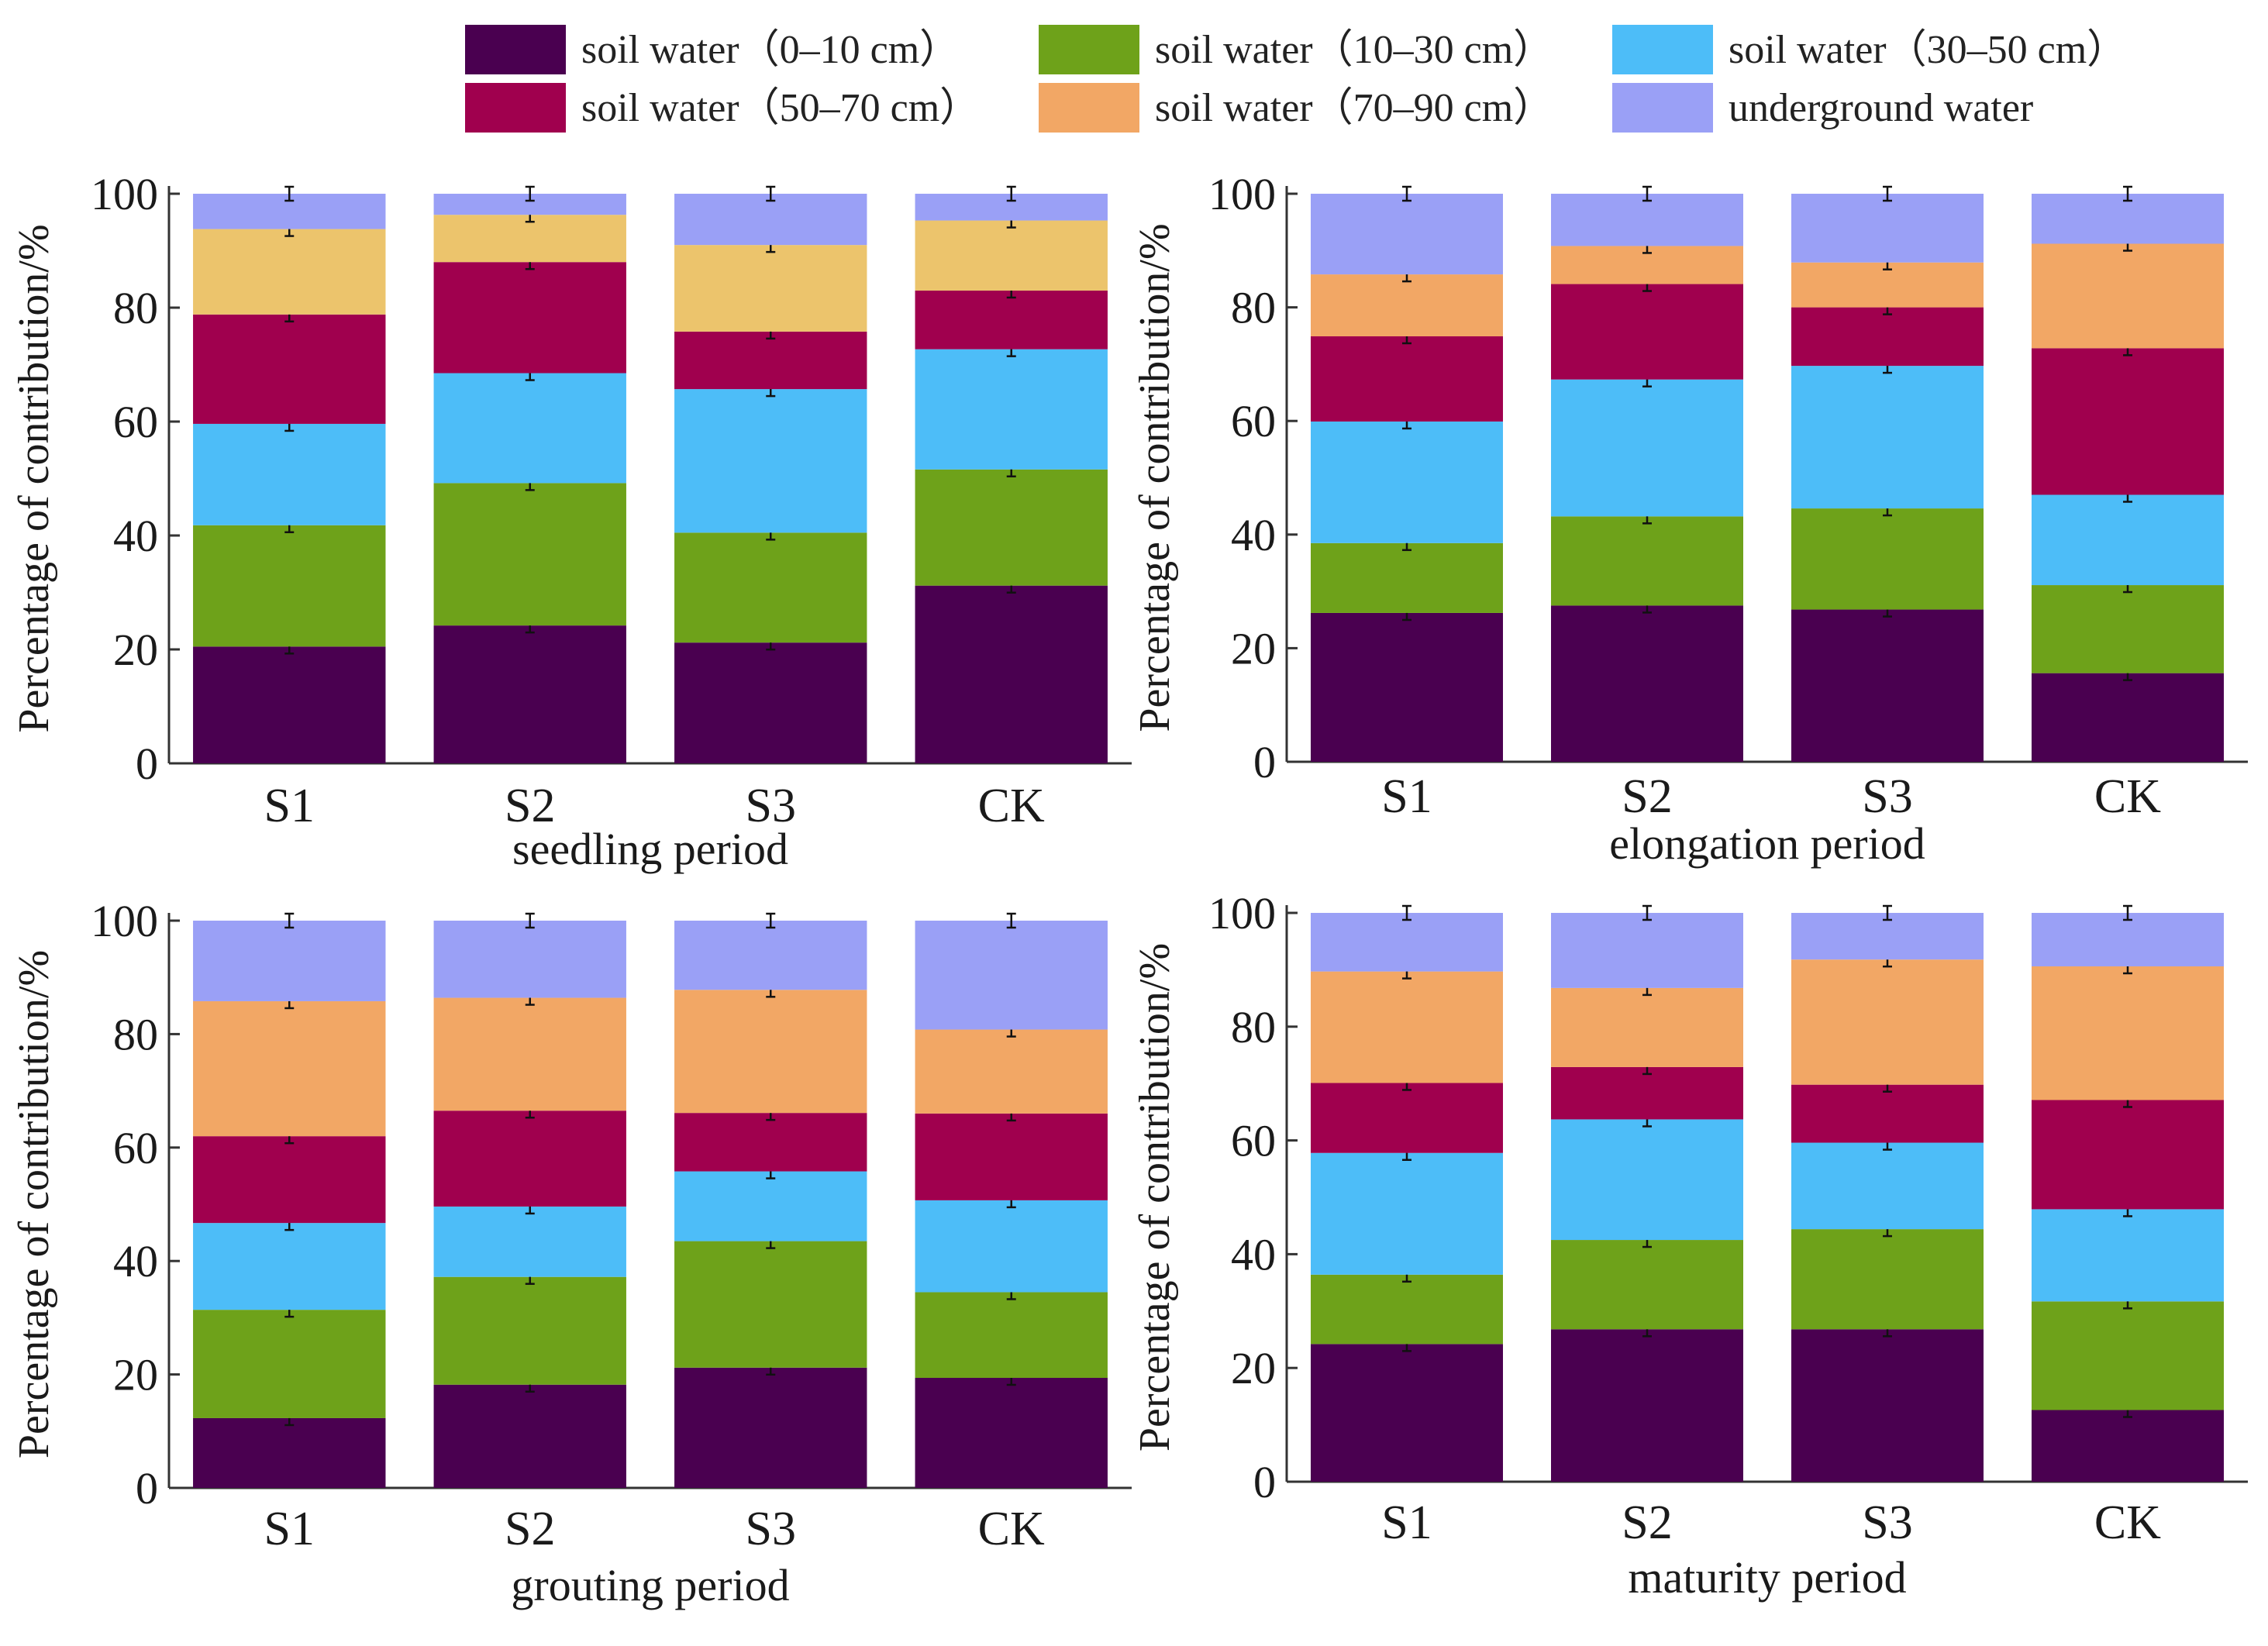  Describe the element at coordinates (1767, 1577) in the screenshot. I see `x-axis-label: maturity period` at that location.